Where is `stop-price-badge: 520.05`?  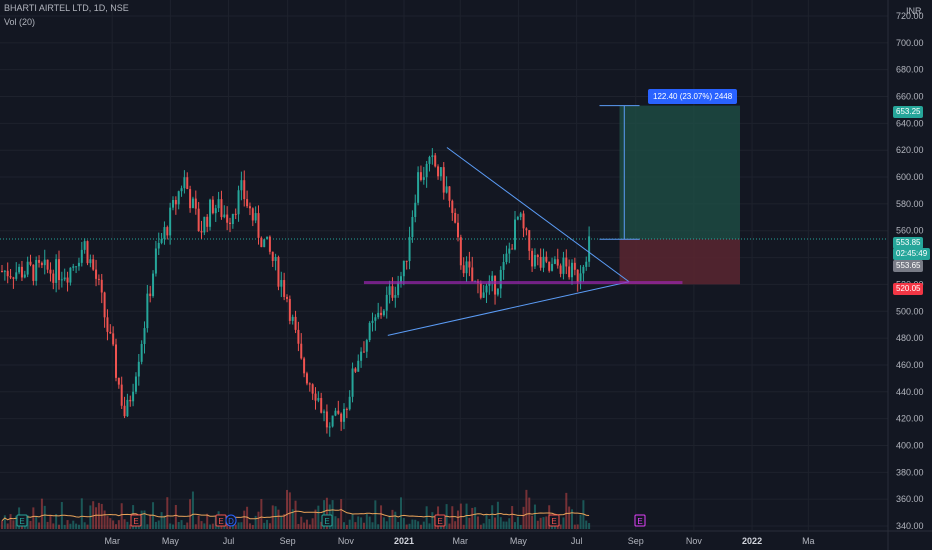 stop-price-badge: 520.05 is located at coordinates (908, 289).